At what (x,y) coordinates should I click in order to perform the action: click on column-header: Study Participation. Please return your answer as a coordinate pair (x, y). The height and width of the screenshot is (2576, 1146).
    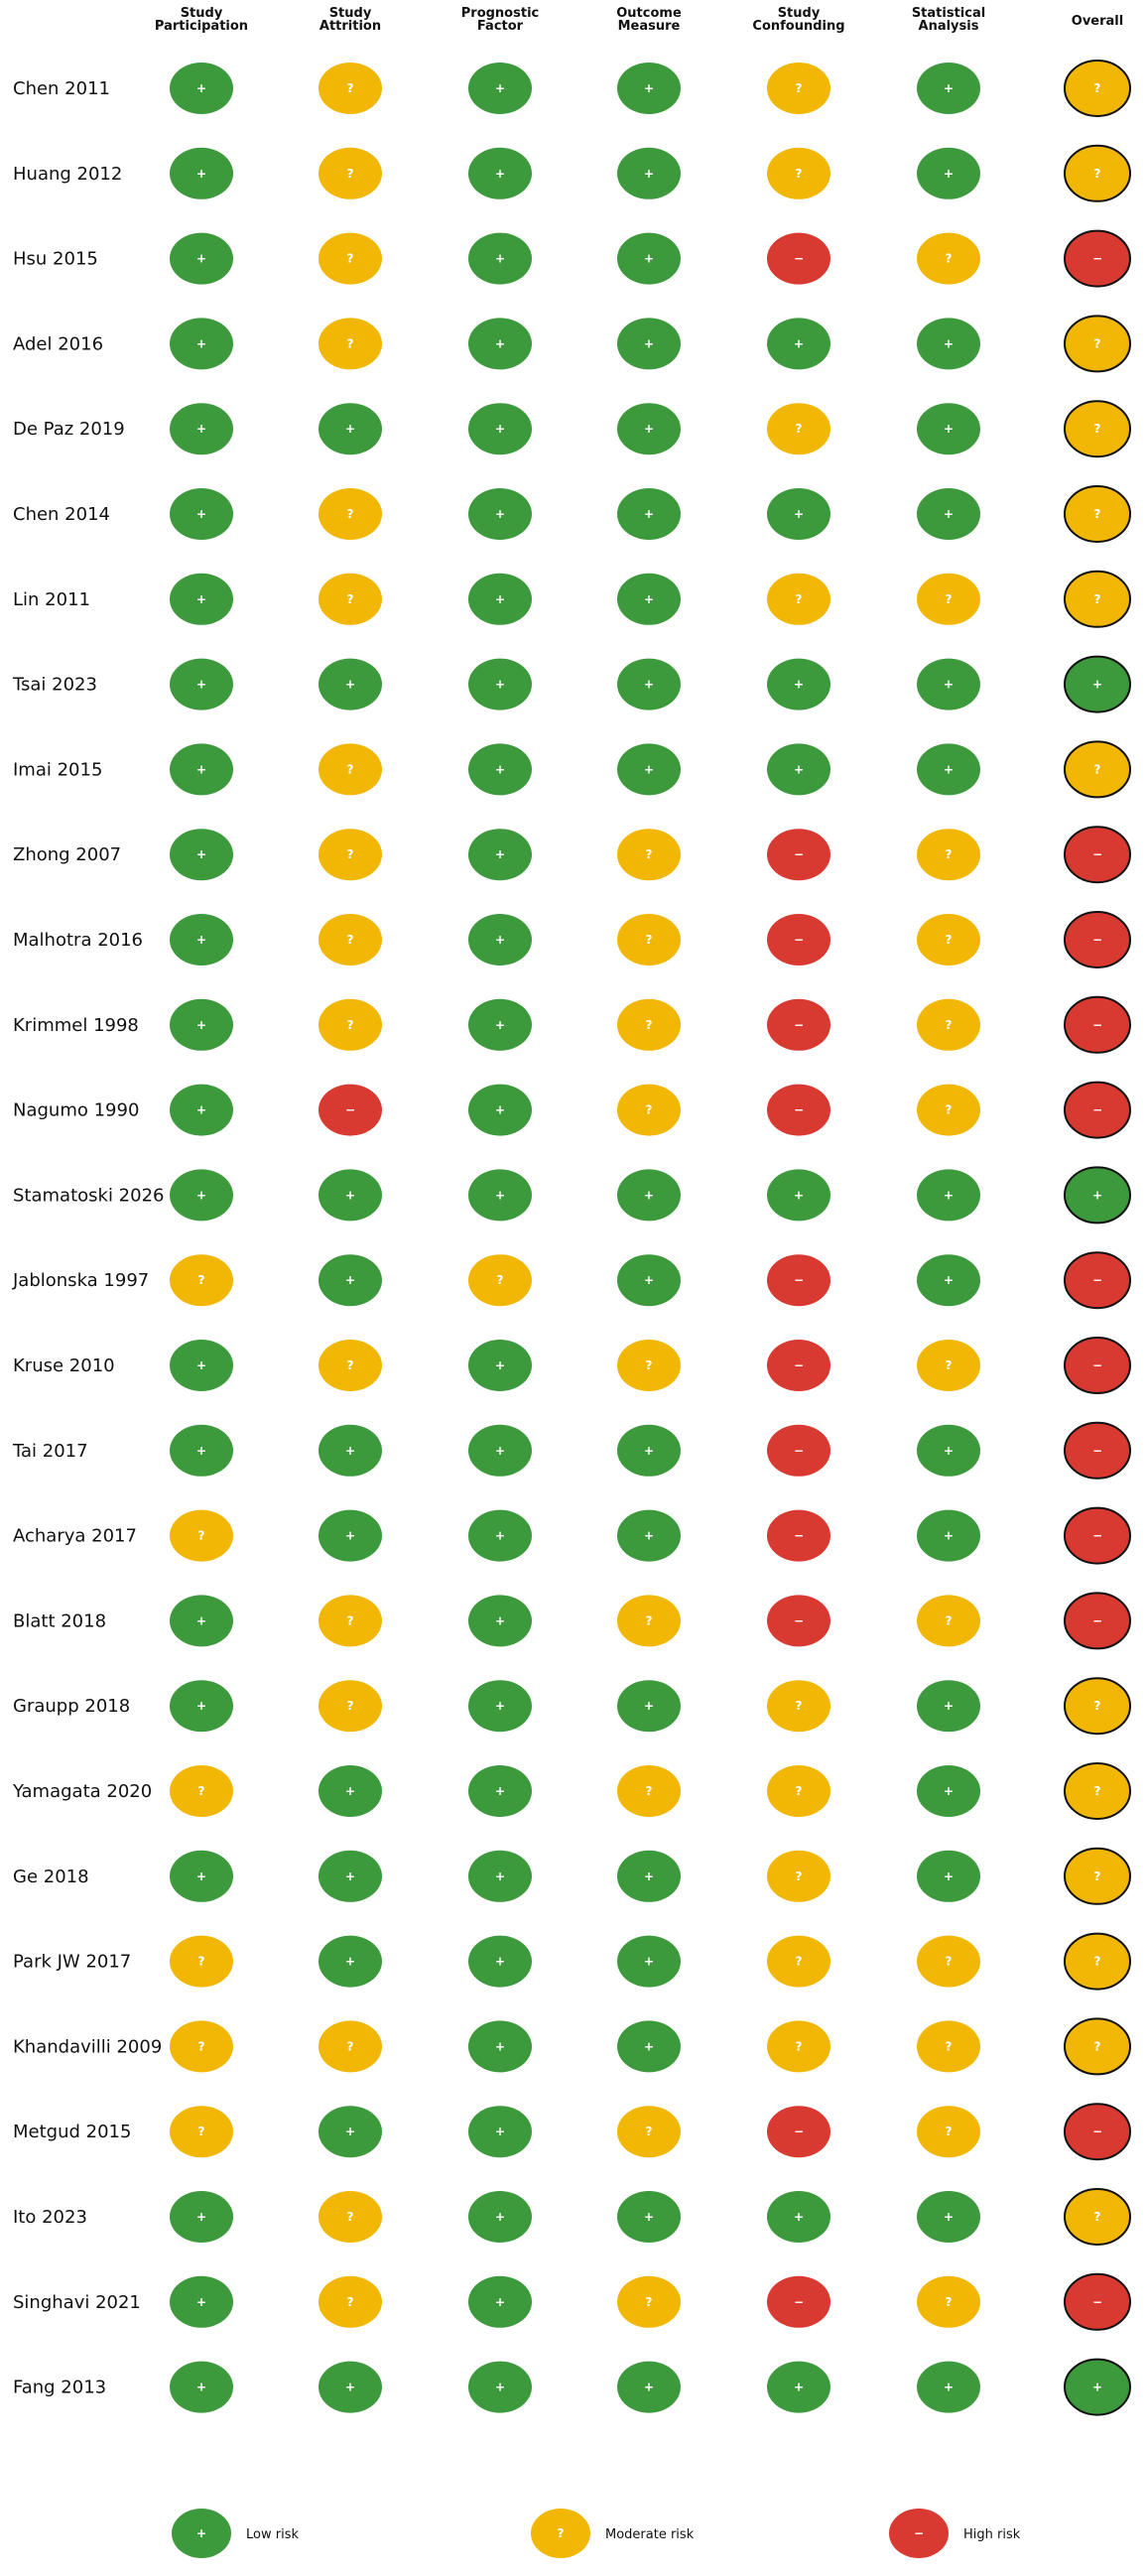
    Looking at the image, I should click on (201, 20).